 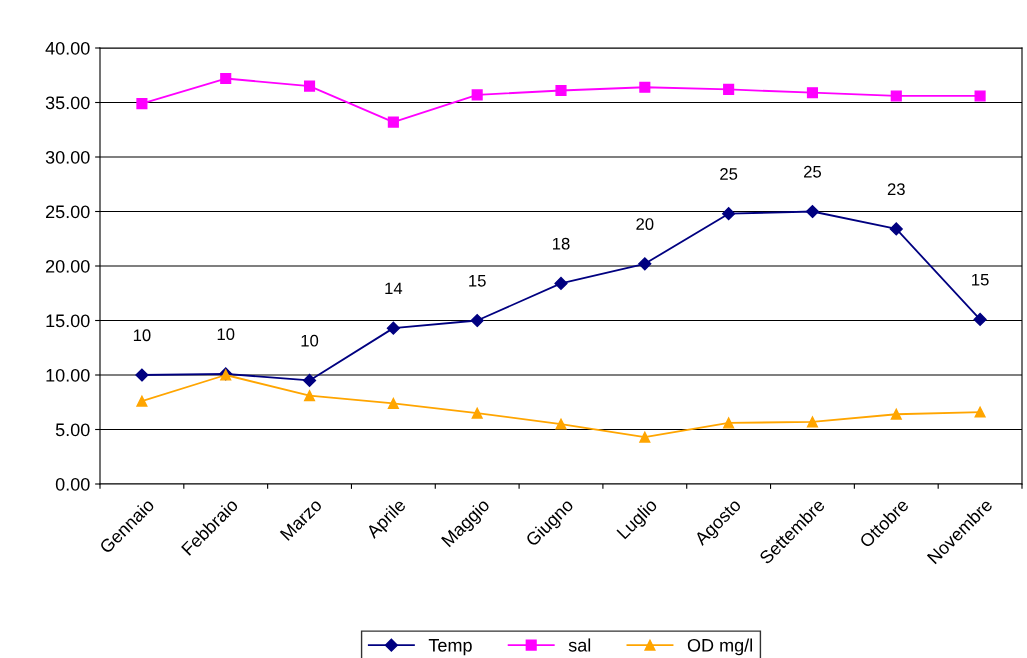 I want to click on y-tick-label: 20.00, so click(x=68, y=266).